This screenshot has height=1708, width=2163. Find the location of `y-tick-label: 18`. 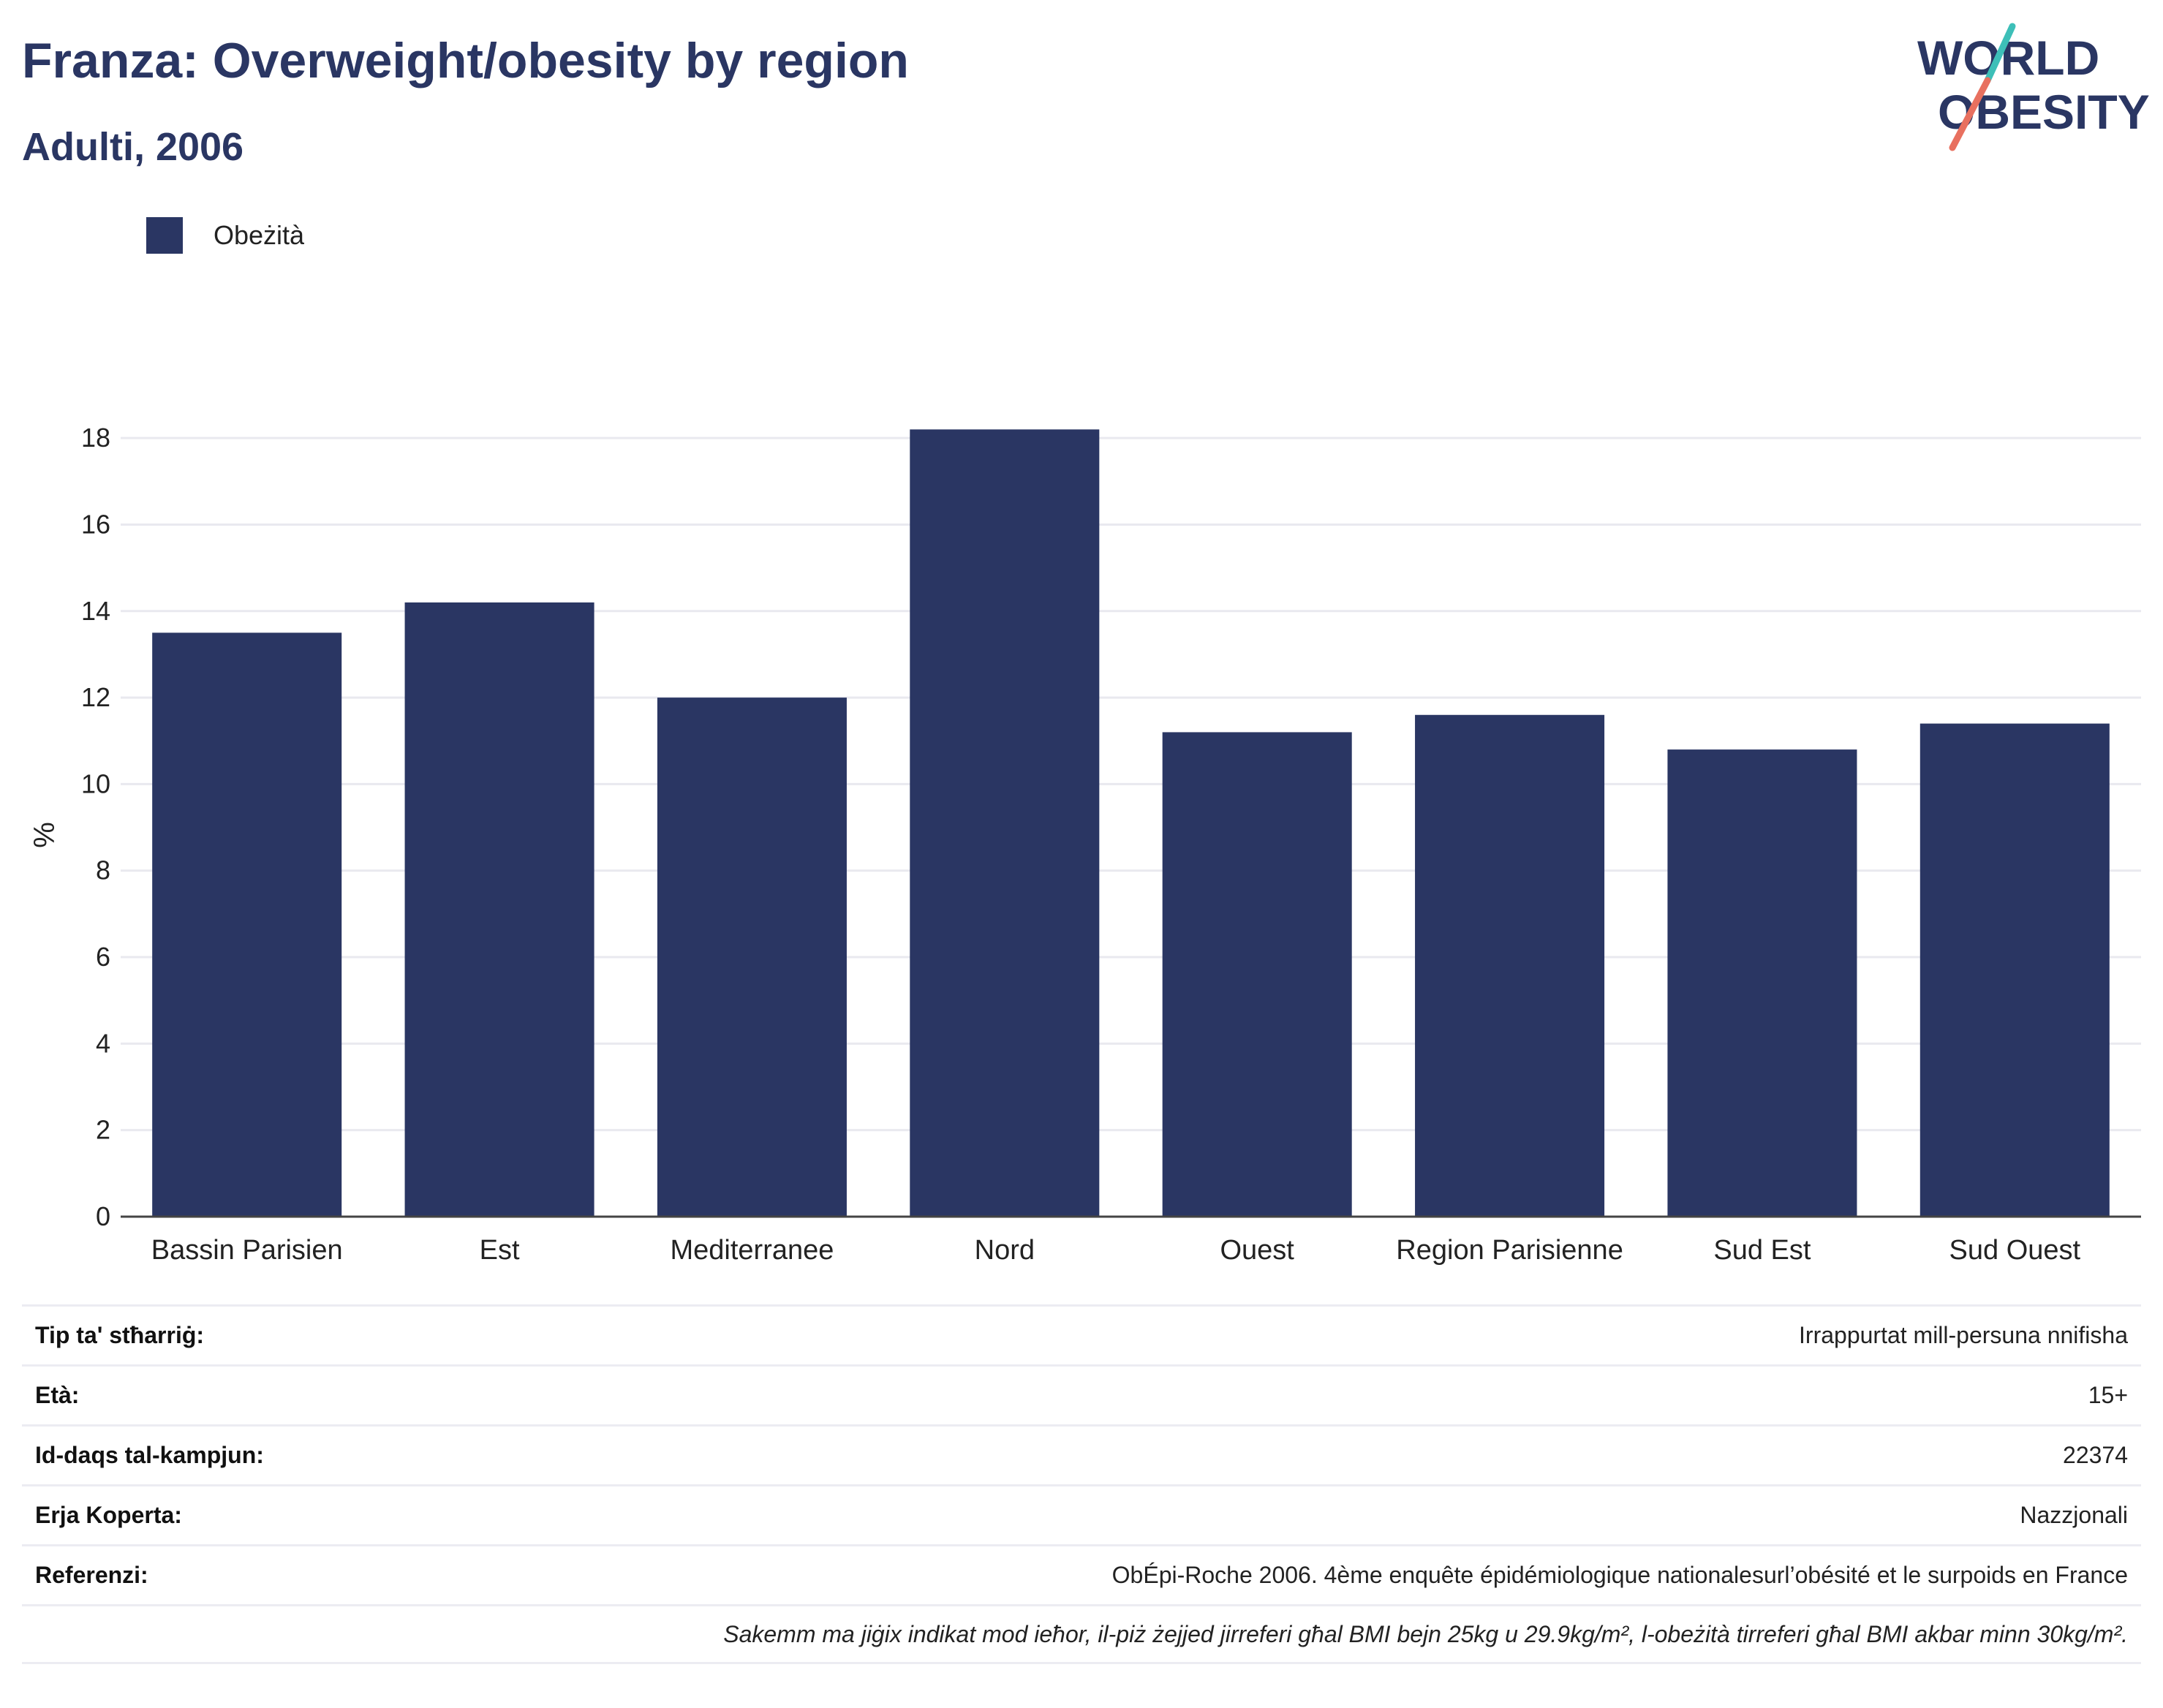

y-tick-label: 18 is located at coordinates (96, 438).